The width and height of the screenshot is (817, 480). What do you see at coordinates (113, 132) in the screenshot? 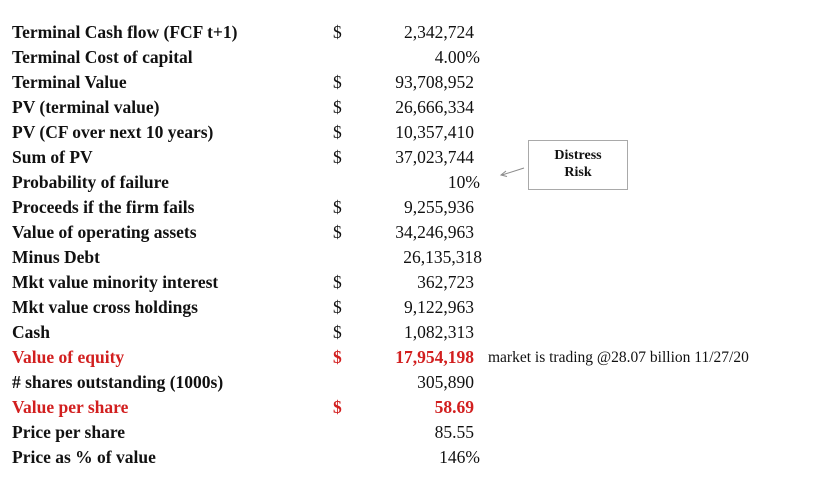
I see `row-label: PV (CF over next 10 years)` at bounding box center [113, 132].